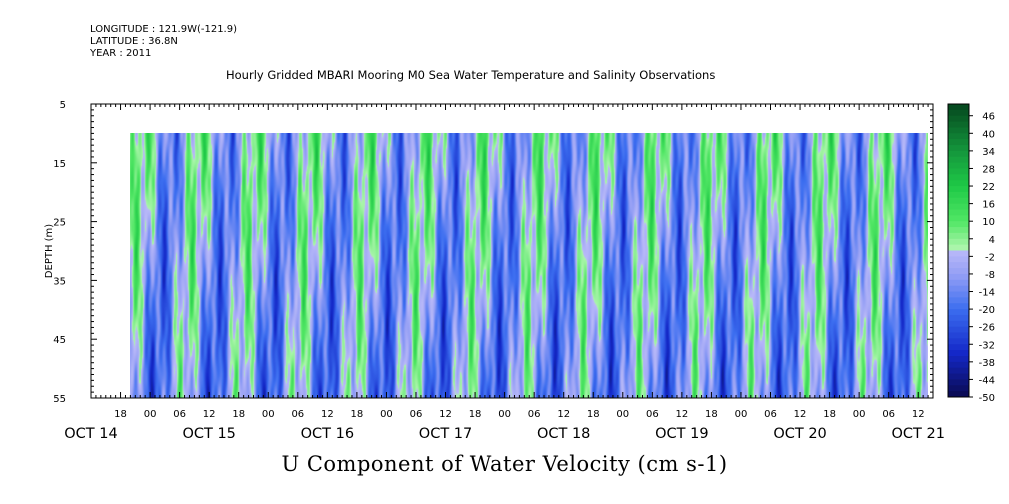 The image size is (1009, 504). I want to click on x-date-label: OCT 14, so click(90, 434).